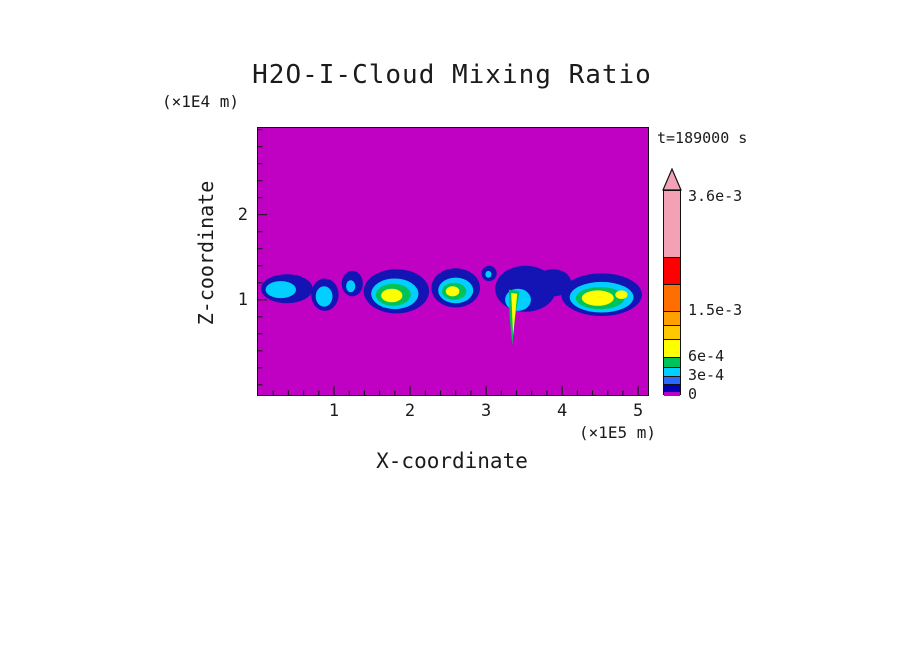 The height and width of the screenshot is (654, 904). I want to click on y-axis-unit-label: (×1E4 m), so click(201, 101).